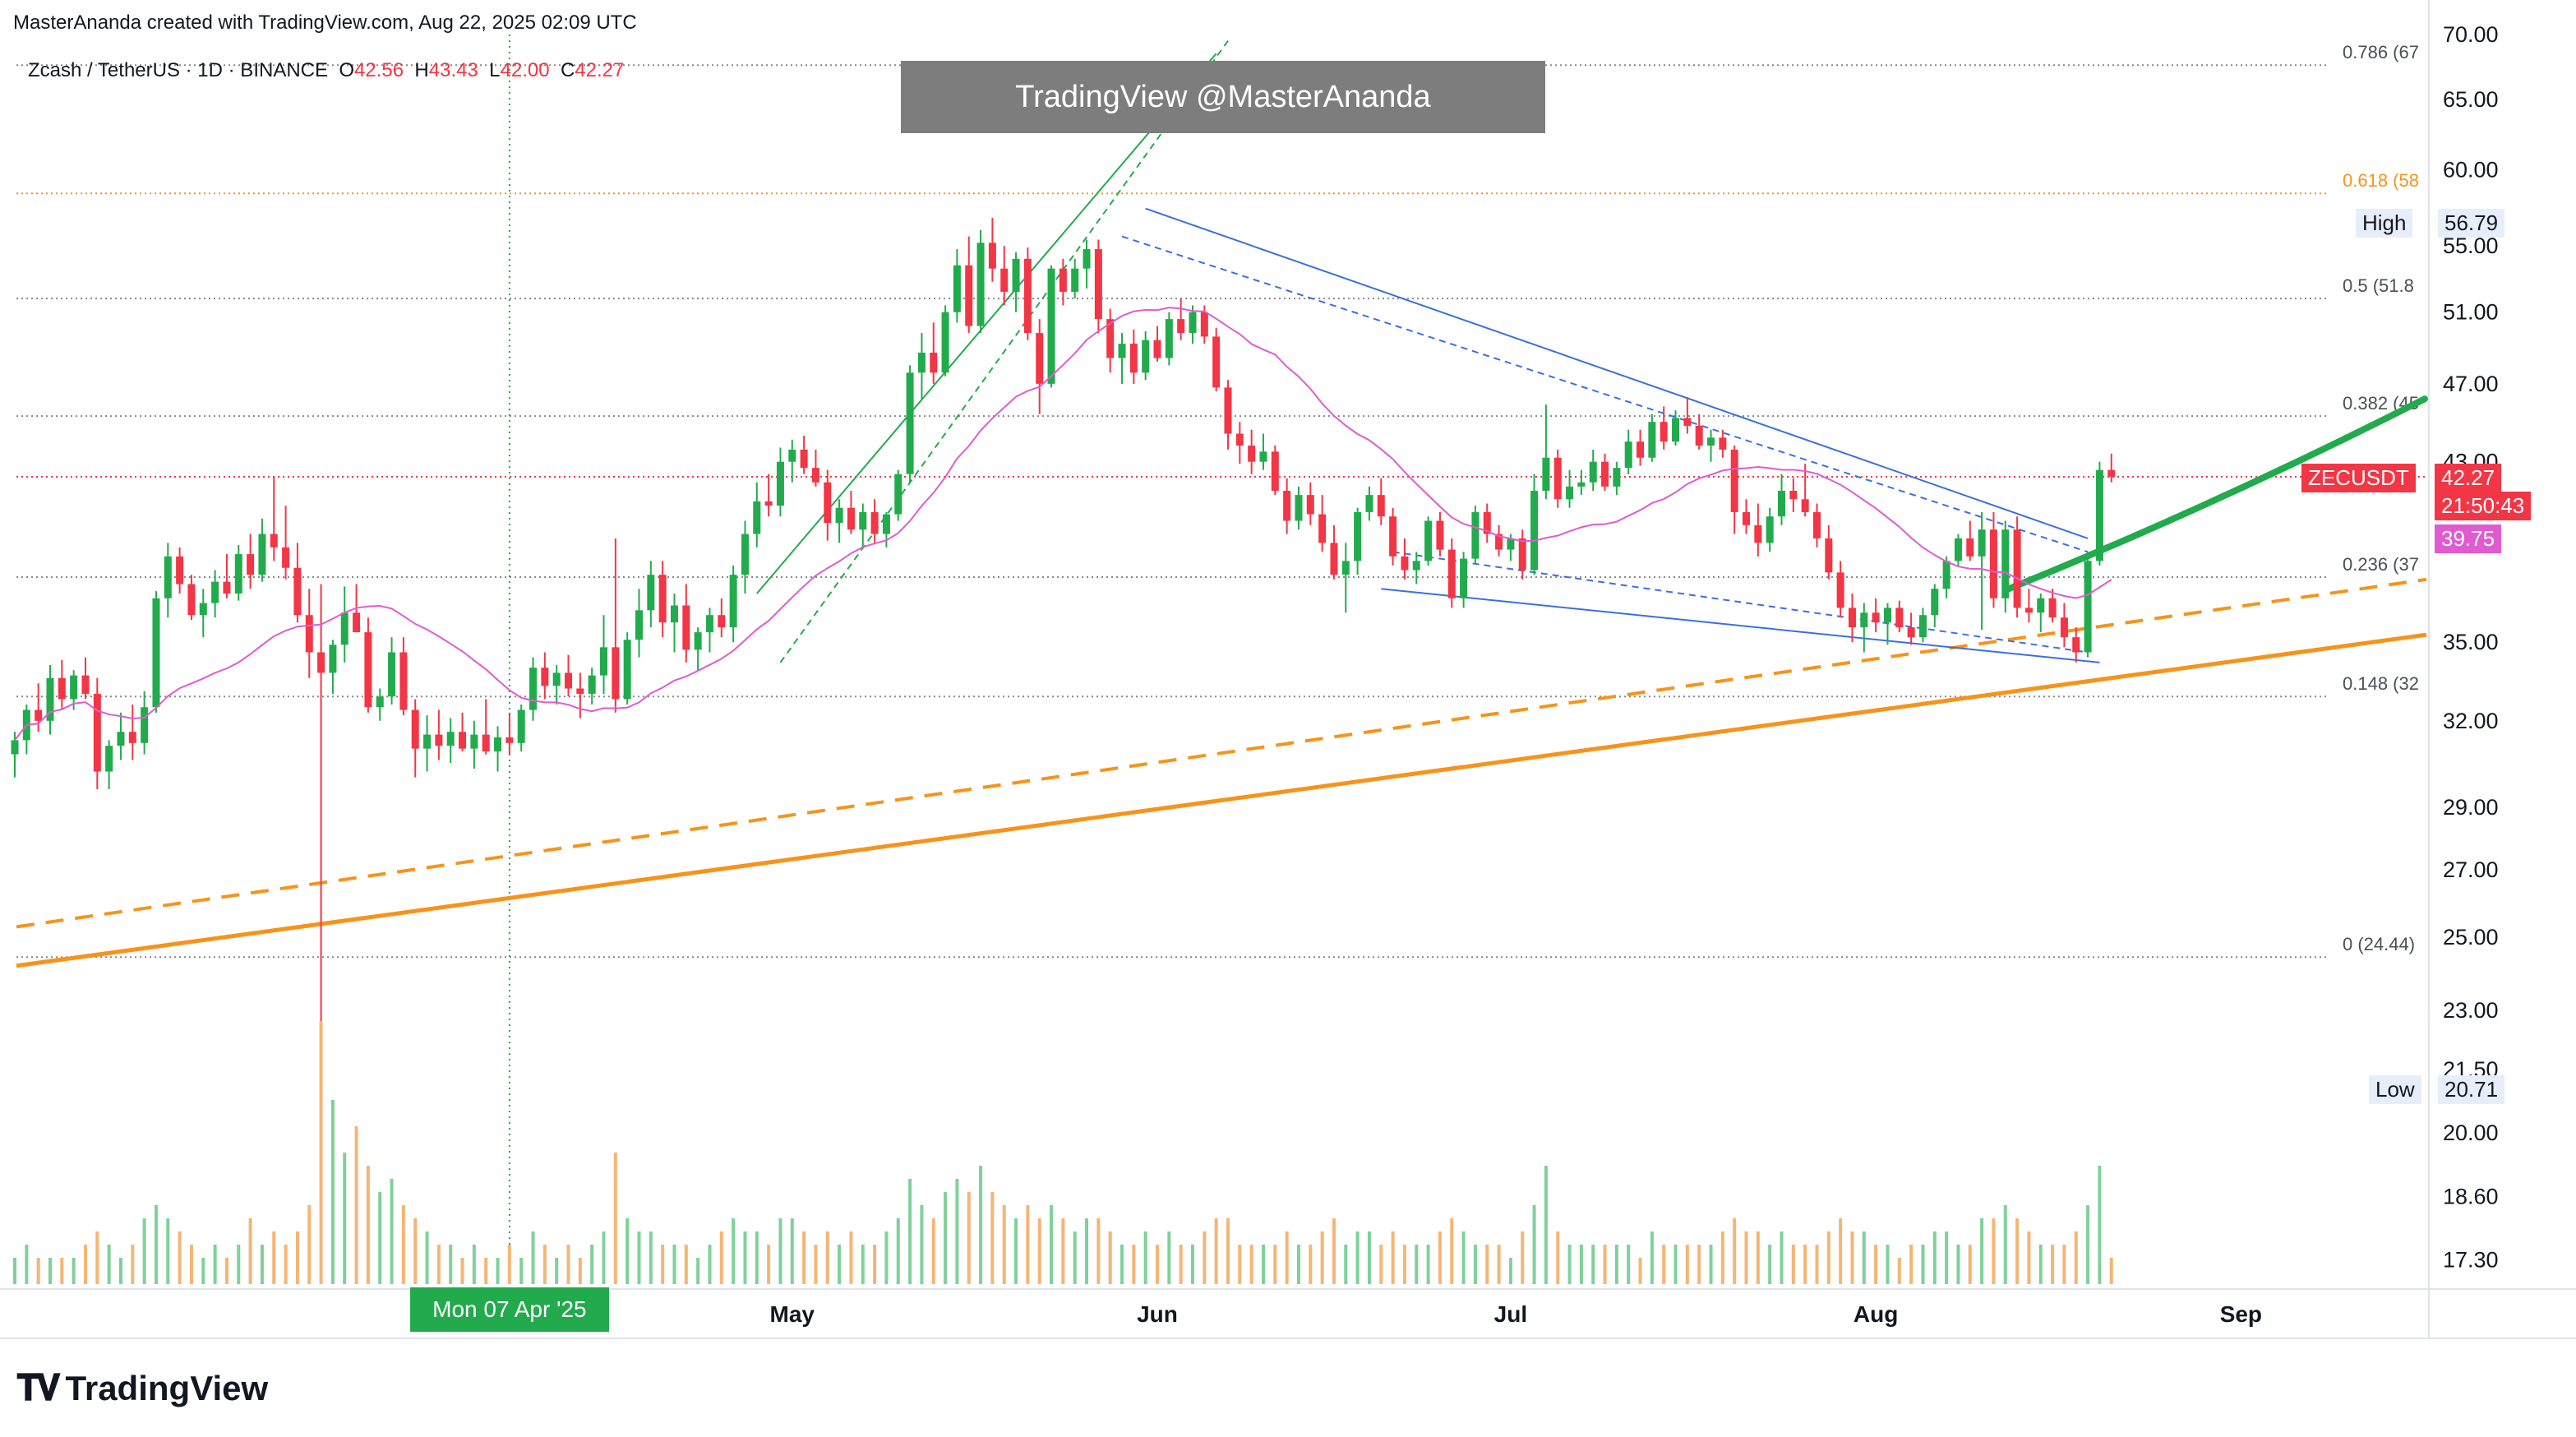 Image resolution: width=2576 pixels, height=1437 pixels. What do you see at coordinates (1741, 625) in the screenshot?
I see `wedge-lower-line` at bounding box center [1741, 625].